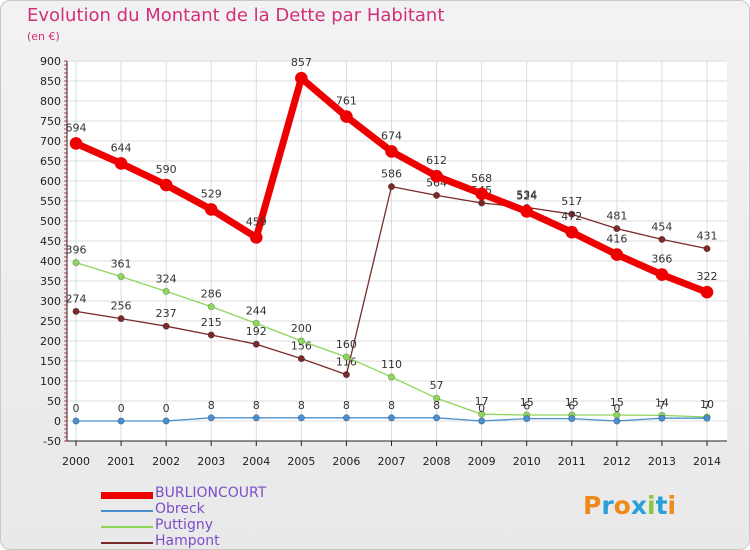  What do you see at coordinates (166, 169) in the screenshot?
I see `data-label-burlioncourt: 590` at bounding box center [166, 169].